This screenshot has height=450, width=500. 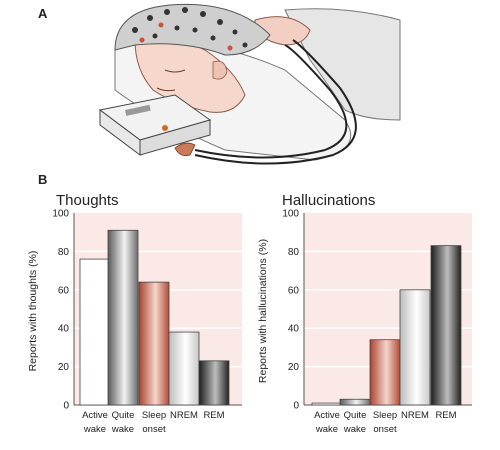 I want to click on panel-label-a: A, so click(x=43, y=13).